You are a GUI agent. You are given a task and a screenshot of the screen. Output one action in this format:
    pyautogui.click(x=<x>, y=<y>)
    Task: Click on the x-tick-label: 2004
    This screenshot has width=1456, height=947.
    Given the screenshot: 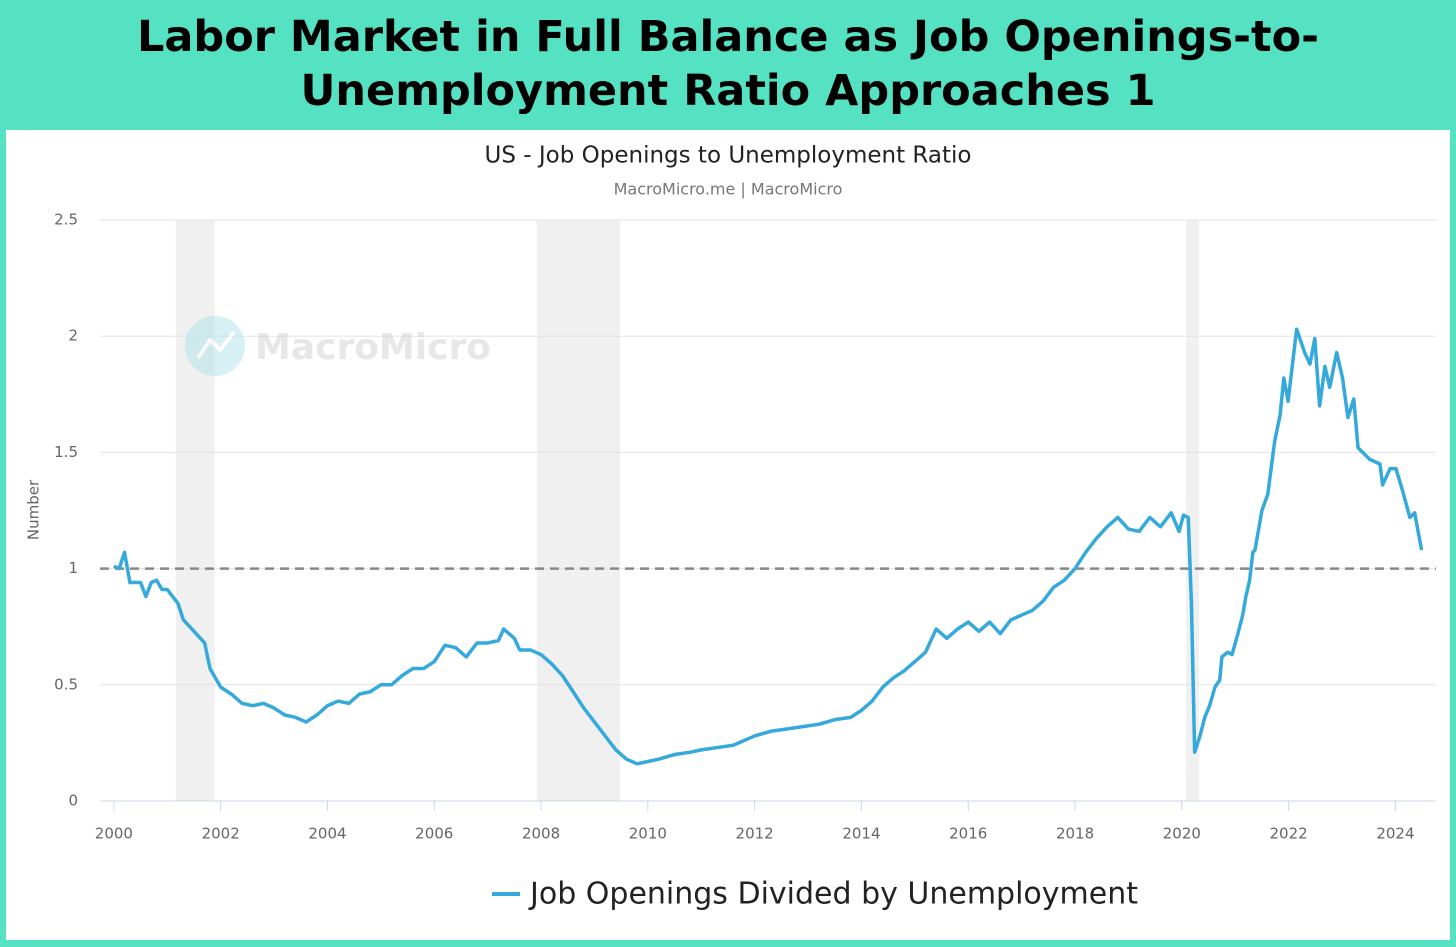 What is the action you would take?
    pyautogui.click(x=327, y=834)
    